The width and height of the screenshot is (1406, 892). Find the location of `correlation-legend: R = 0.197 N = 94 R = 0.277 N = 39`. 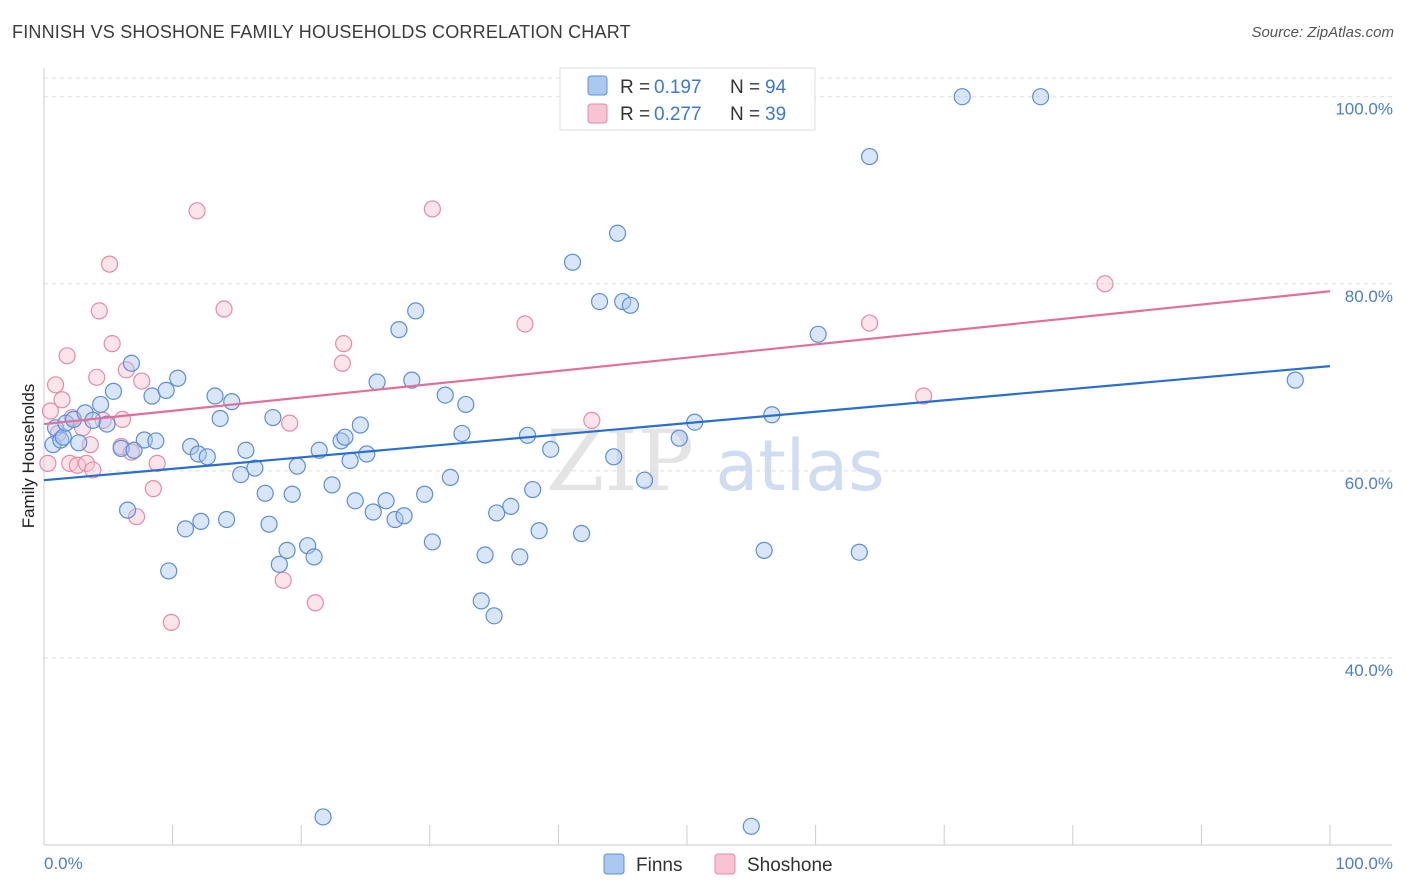

correlation-legend: R = 0.197 N = 94 R = 0.277 N = 39 is located at coordinates (687, 99).